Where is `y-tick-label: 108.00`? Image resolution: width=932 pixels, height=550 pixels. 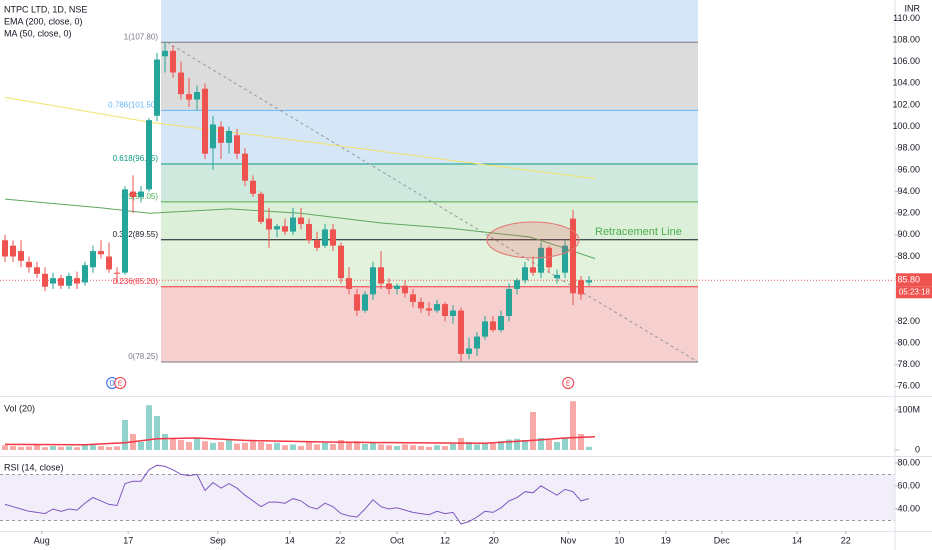
y-tick-label: 108.00 is located at coordinates (906, 39).